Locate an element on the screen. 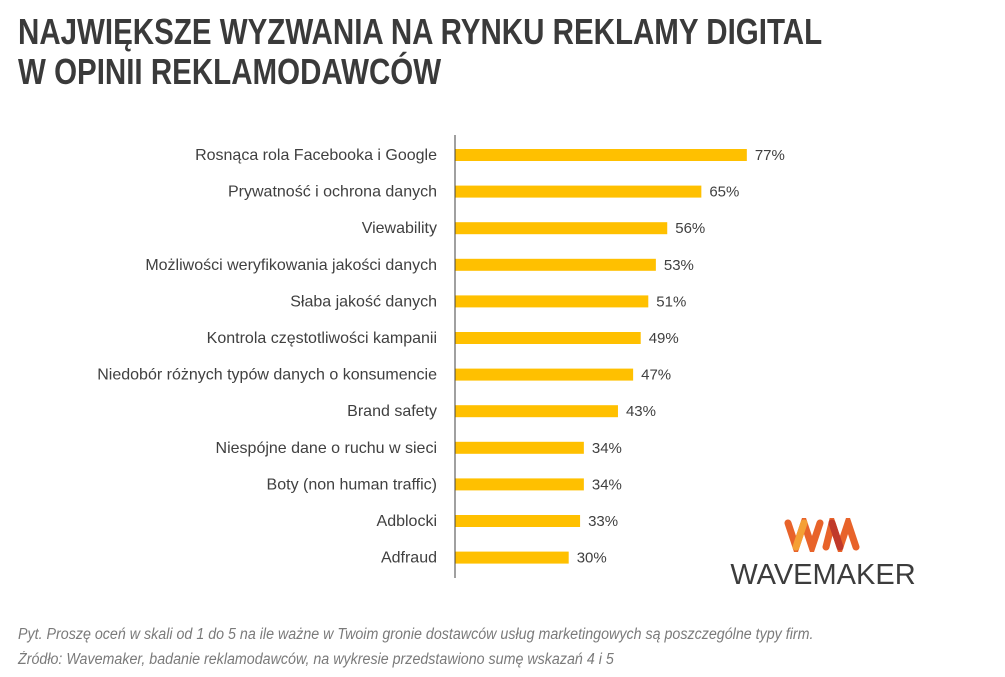 This screenshot has height=677, width=1005. value-label: 49% is located at coordinates (664, 338).